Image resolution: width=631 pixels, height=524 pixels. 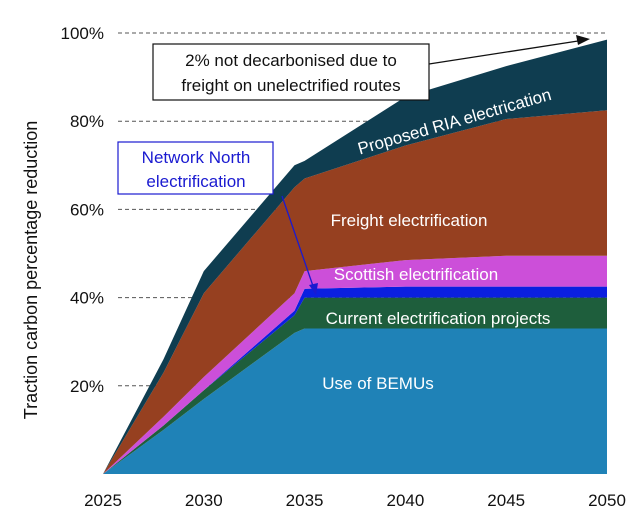 What do you see at coordinates (87, 298) in the screenshot?
I see `y-tick-label-40: 40%` at bounding box center [87, 298].